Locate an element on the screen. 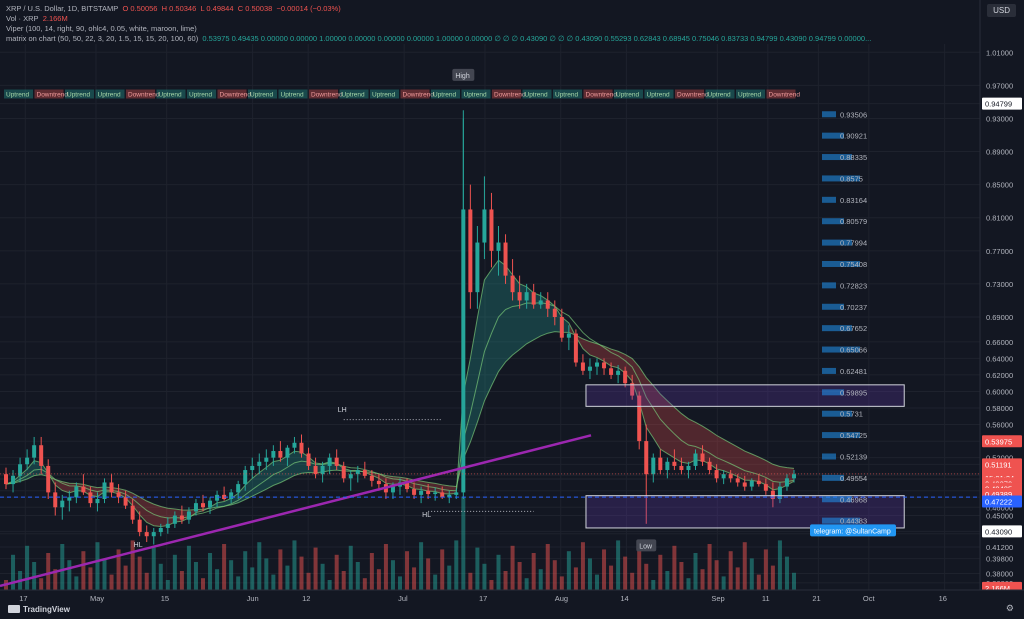 Image resolution: width=1024 pixels, height=619 pixels. legend-low: L 0.49844 is located at coordinates (217, 8).